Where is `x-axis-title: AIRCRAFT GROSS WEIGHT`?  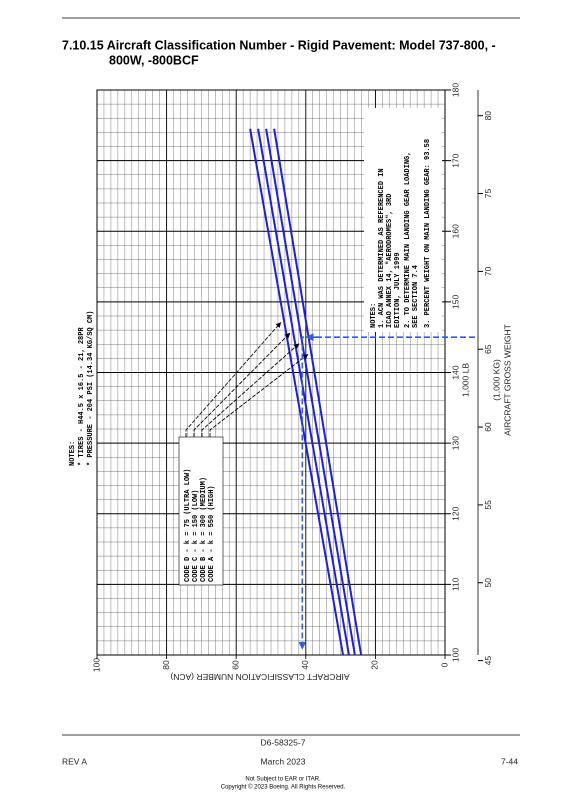 x-axis-title: AIRCRAFT GROSS WEIGHT is located at coordinates (507, 380).